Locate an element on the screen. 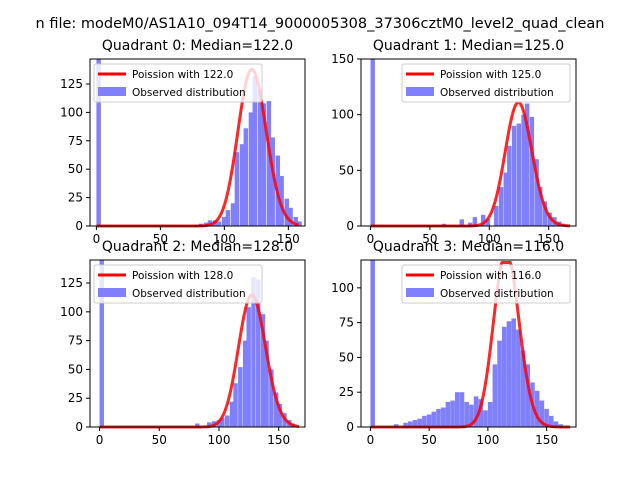  legend-entry-fit: Poission with 128.0 is located at coordinates (182, 276).